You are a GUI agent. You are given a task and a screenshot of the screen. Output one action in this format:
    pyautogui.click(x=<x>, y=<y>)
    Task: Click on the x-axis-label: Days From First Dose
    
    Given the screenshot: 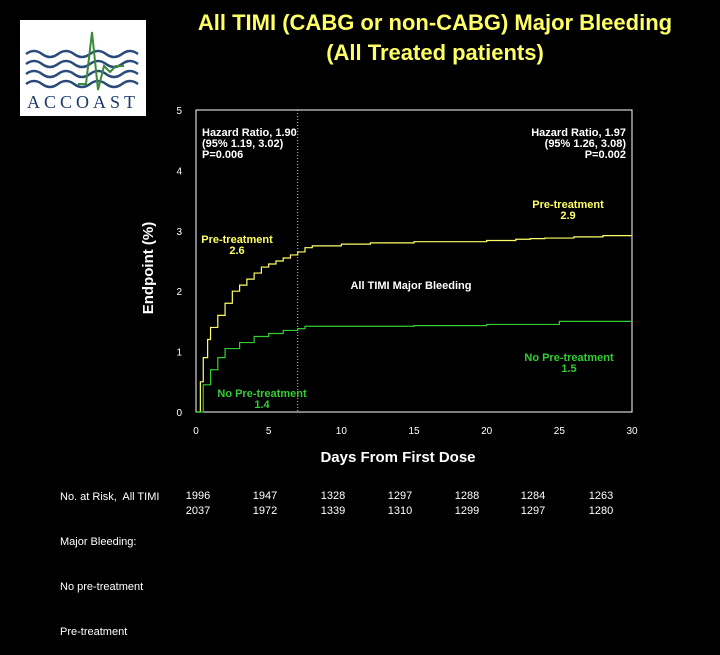 What is the action you would take?
    pyautogui.click(x=397, y=457)
    